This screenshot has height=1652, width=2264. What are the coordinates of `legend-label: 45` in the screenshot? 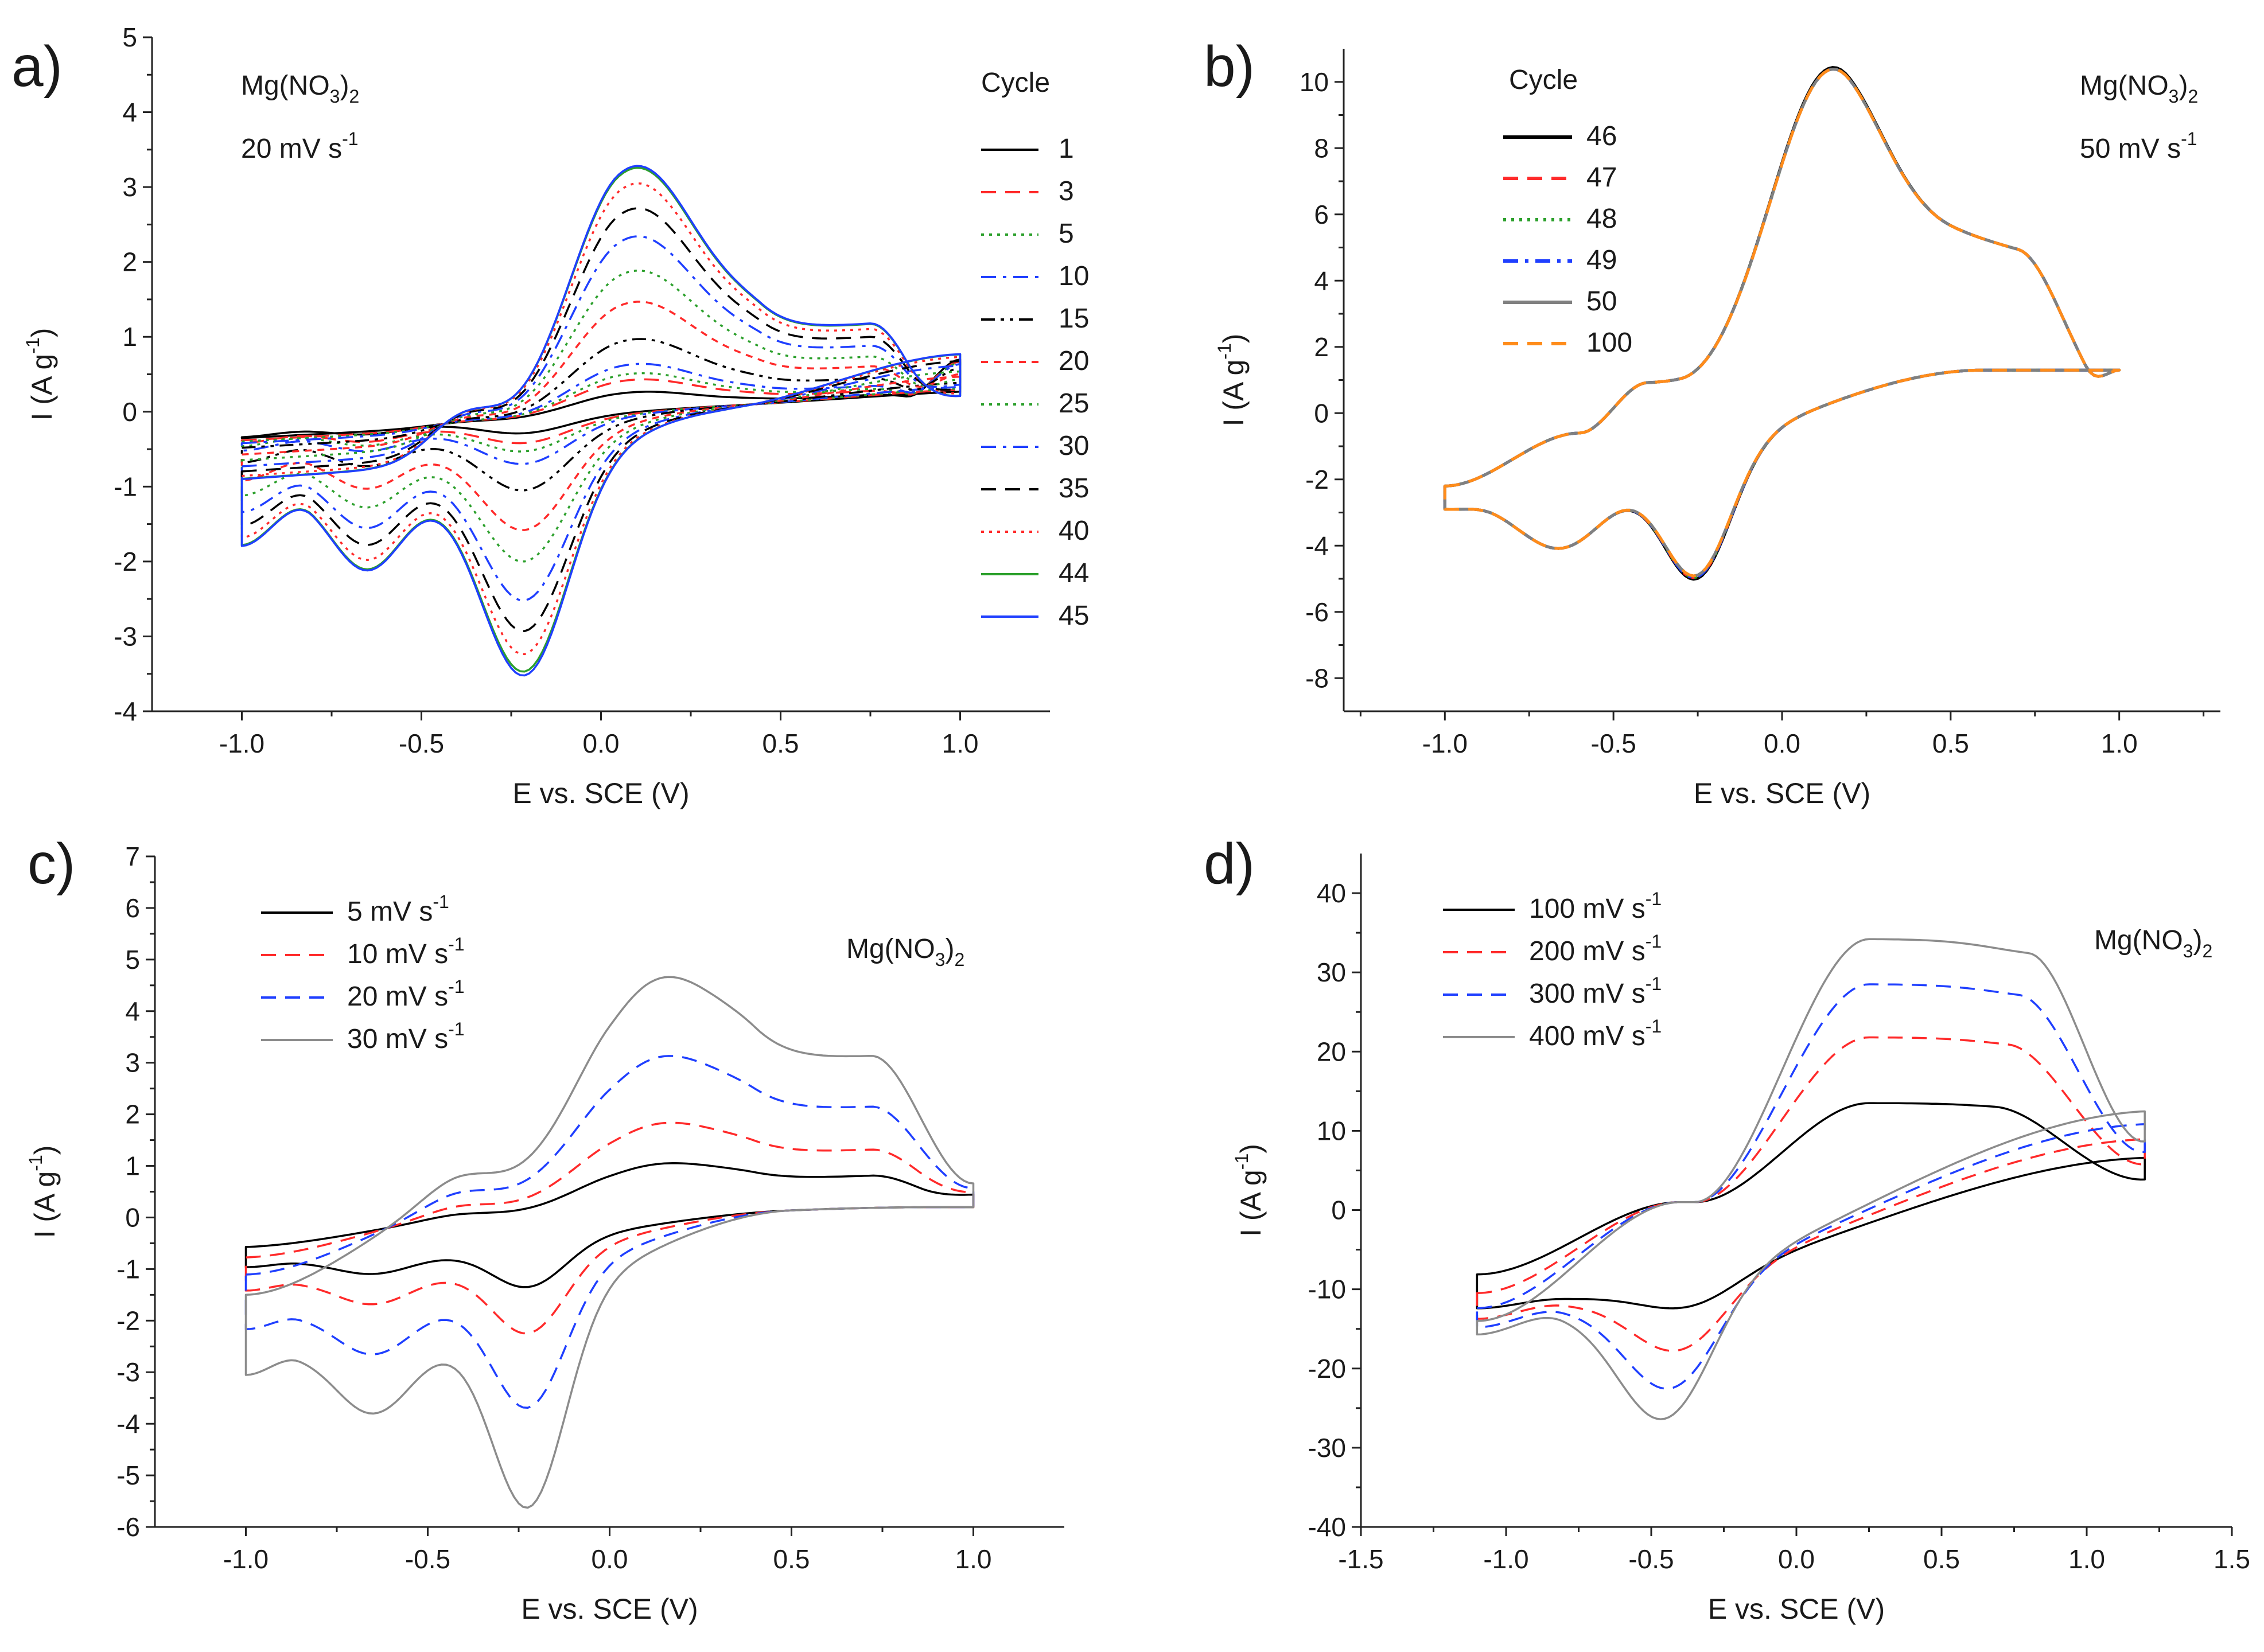 It's located at (1074, 616).